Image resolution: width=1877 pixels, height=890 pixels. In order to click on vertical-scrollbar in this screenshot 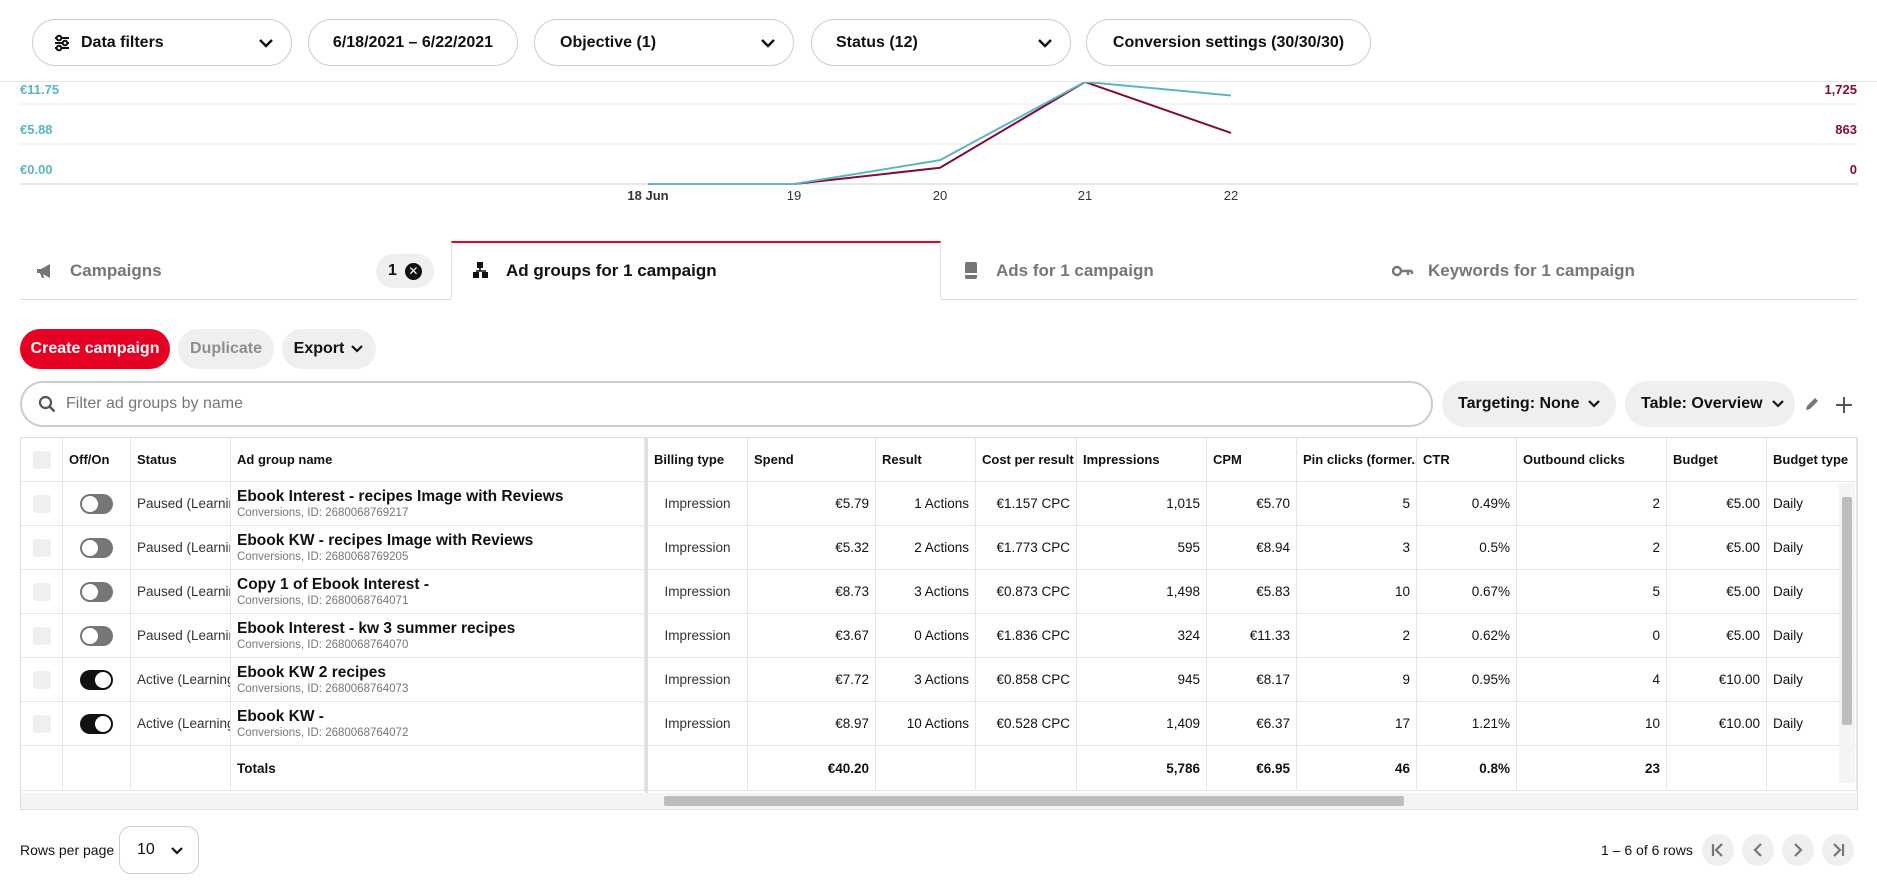, I will do `click(1847, 633)`.